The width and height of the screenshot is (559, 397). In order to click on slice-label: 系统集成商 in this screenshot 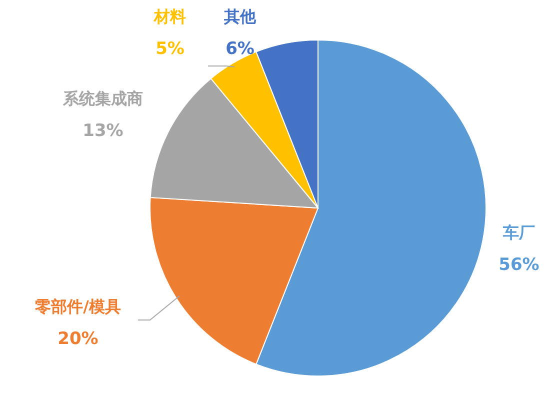, I will do `click(102, 98)`.